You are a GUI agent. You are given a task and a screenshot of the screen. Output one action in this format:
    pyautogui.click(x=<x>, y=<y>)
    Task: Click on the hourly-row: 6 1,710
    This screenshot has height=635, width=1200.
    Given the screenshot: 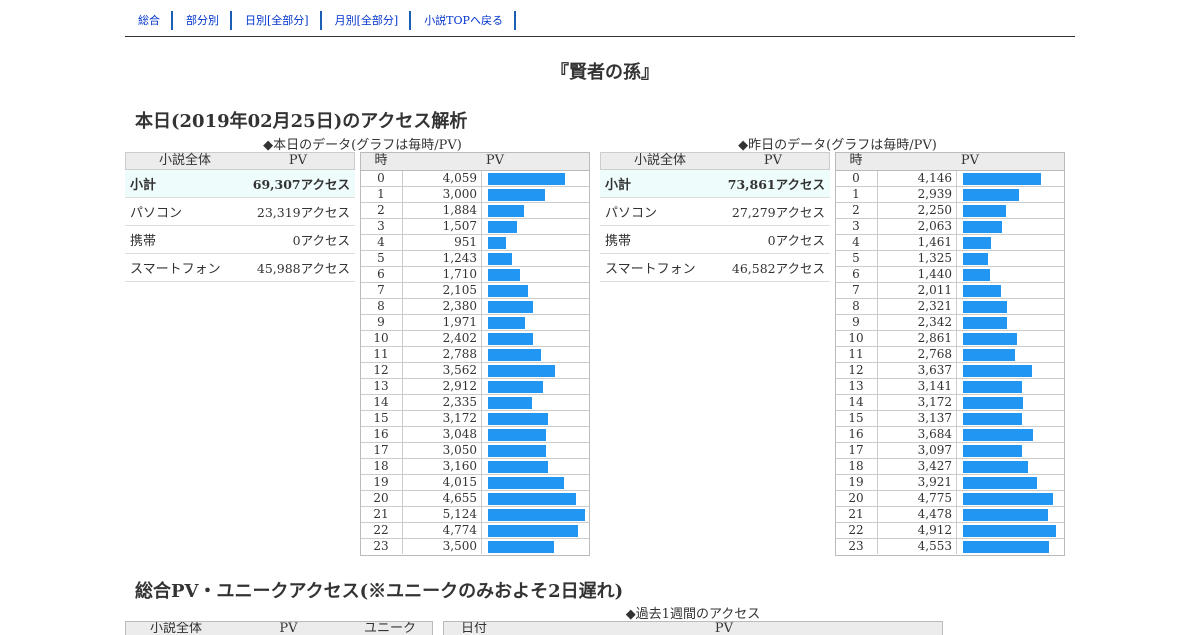 What is the action you would take?
    pyautogui.click(x=475, y=275)
    